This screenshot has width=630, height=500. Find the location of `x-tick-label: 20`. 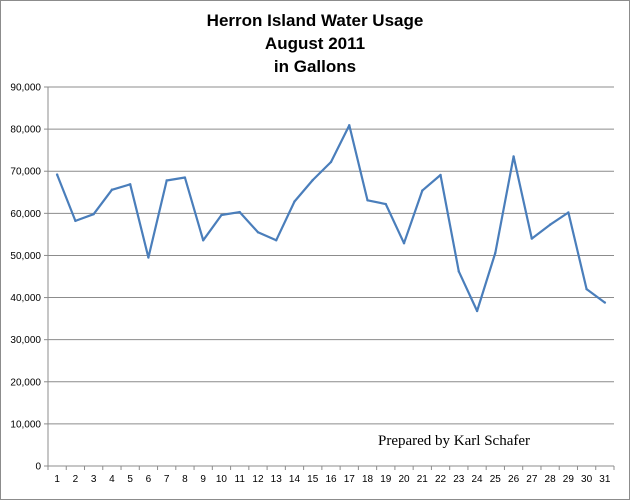

x-tick-label: 20 is located at coordinates (404, 479).